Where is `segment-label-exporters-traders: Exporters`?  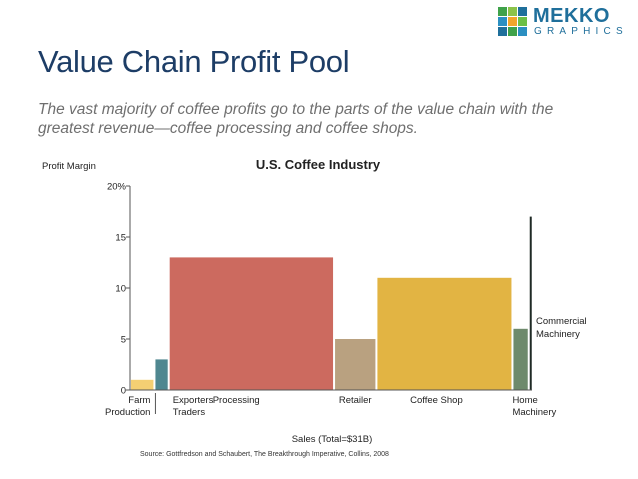
segment-label-exporters-traders: Exporters is located at coordinates (193, 400).